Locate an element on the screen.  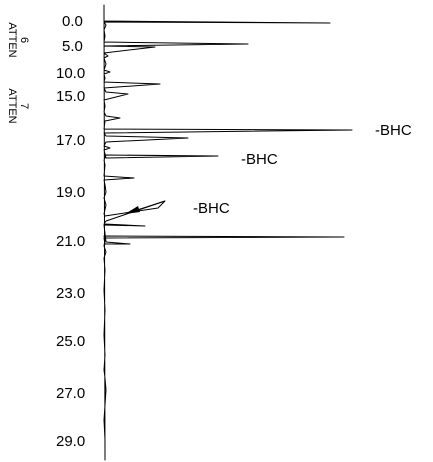
atten-label-2: ATTEN is located at coordinates (12, 105).